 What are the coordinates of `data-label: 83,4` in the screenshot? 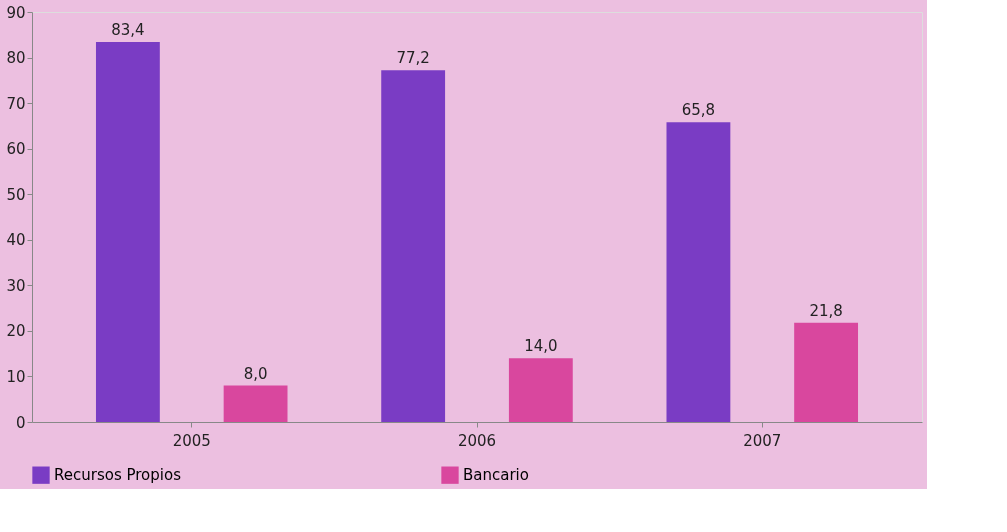 It's located at (128, 30).